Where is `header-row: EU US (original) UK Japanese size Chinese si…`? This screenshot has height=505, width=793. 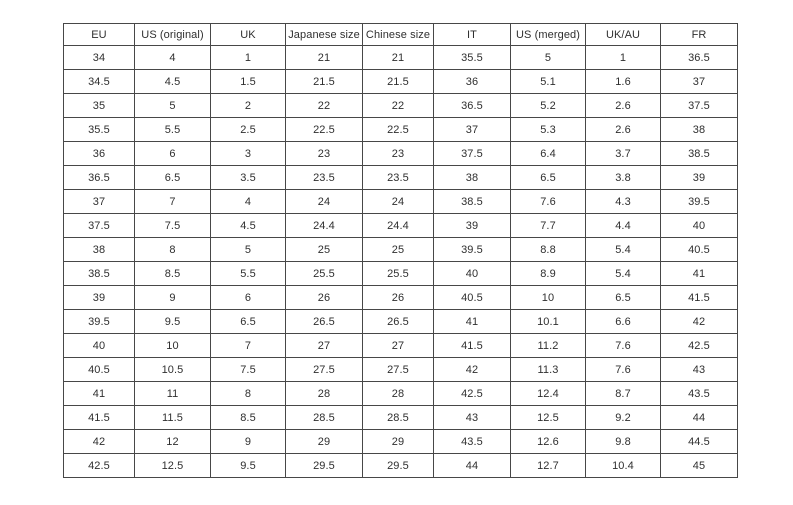
header-row: EU US (original) UK Japanese size Chinese si… is located at coordinates (400, 34).